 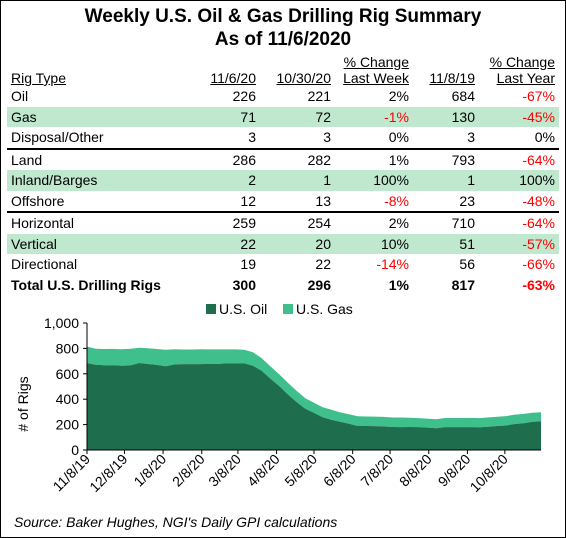 I want to click on change-last-year: -67%, so click(x=538, y=96).